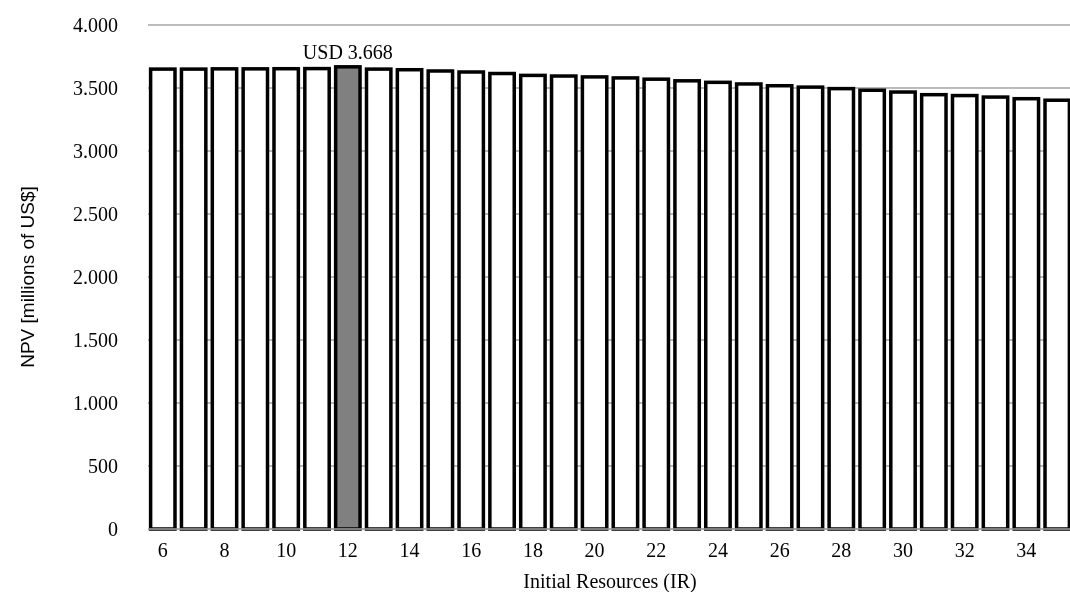 This screenshot has height=592, width=1070. What do you see at coordinates (656, 550) in the screenshot?
I see `x-tick-label: 22` at bounding box center [656, 550].